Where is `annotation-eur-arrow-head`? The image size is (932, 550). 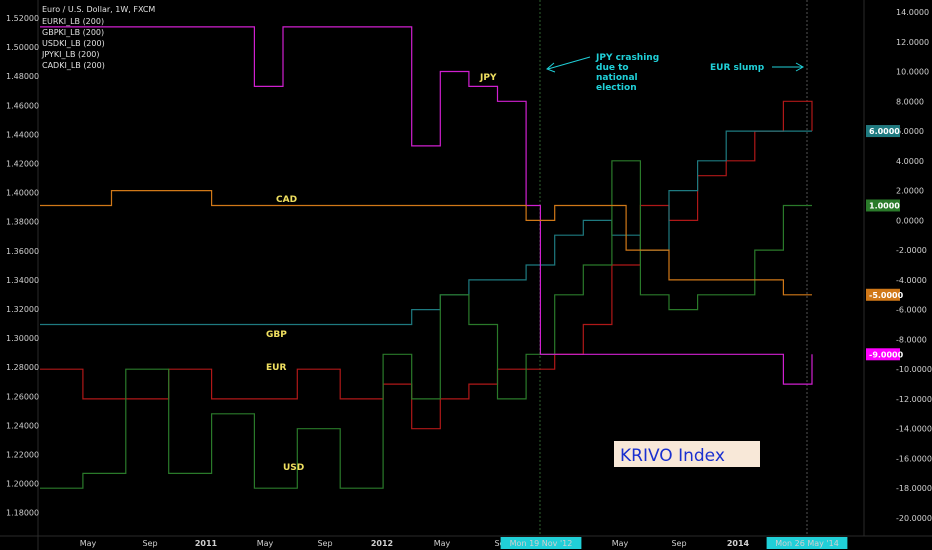 annotation-eur-arrow-head is located at coordinates (800, 67).